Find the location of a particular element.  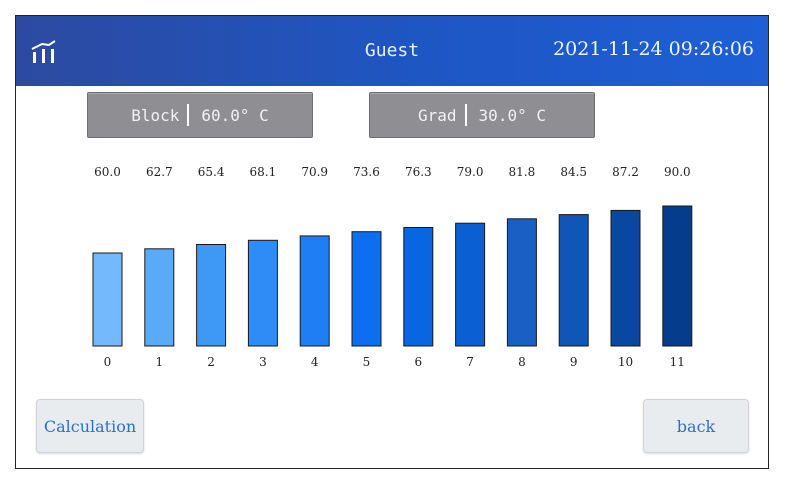

grad-label: Grad is located at coordinates (437, 115).